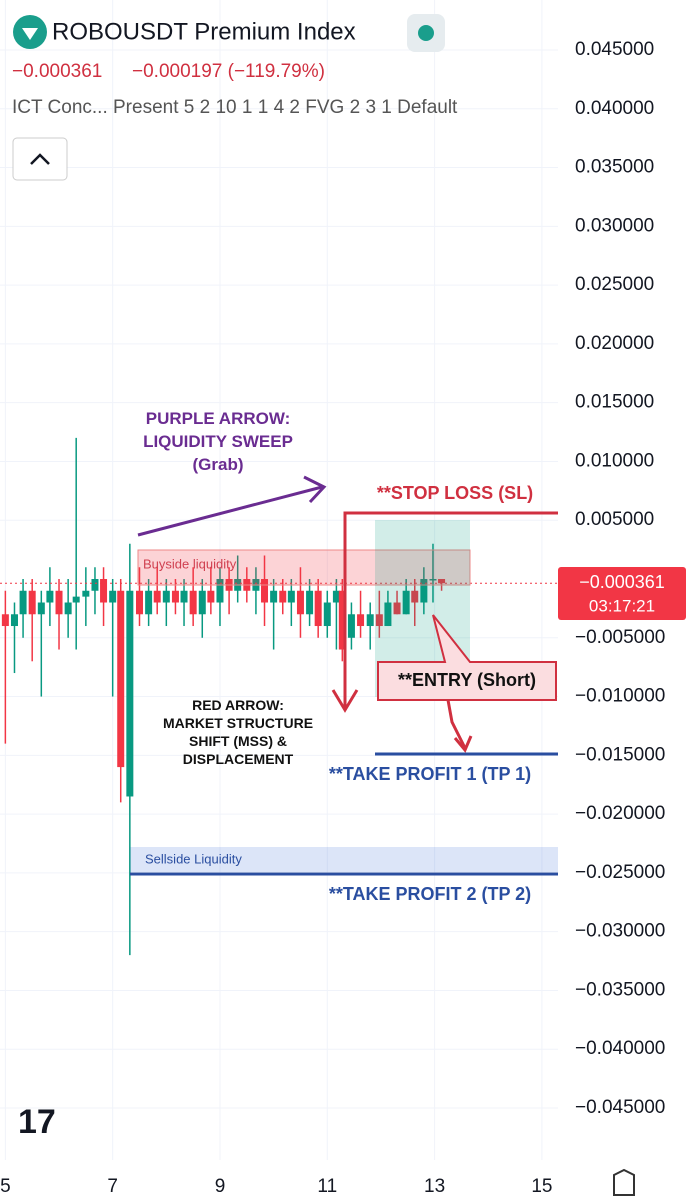 The width and height of the screenshot is (688, 1202). I want to click on chevron, so click(40, 159).